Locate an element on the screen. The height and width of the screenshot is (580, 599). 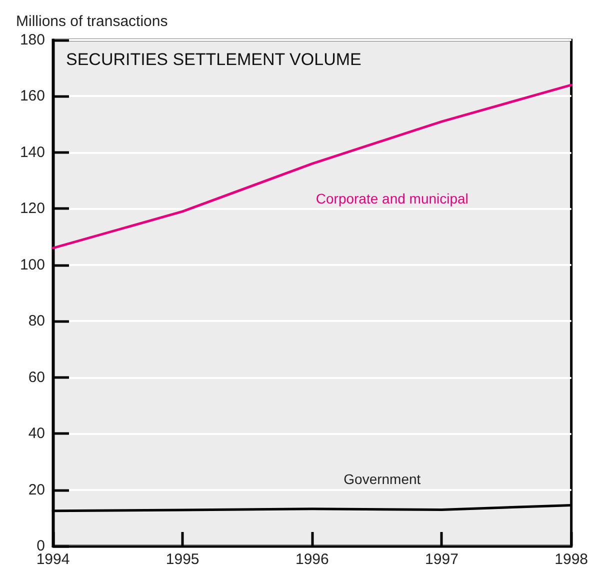
y-tick-label: 180 is located at coordinates (32, 40).